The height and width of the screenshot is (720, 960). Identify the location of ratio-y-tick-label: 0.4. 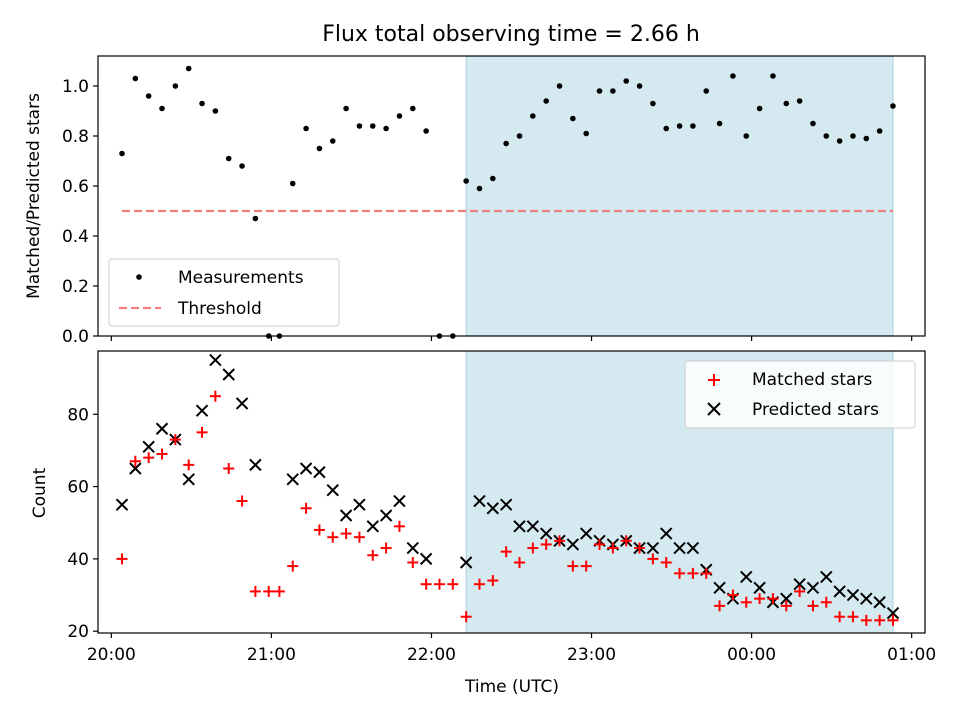
(75, 237).